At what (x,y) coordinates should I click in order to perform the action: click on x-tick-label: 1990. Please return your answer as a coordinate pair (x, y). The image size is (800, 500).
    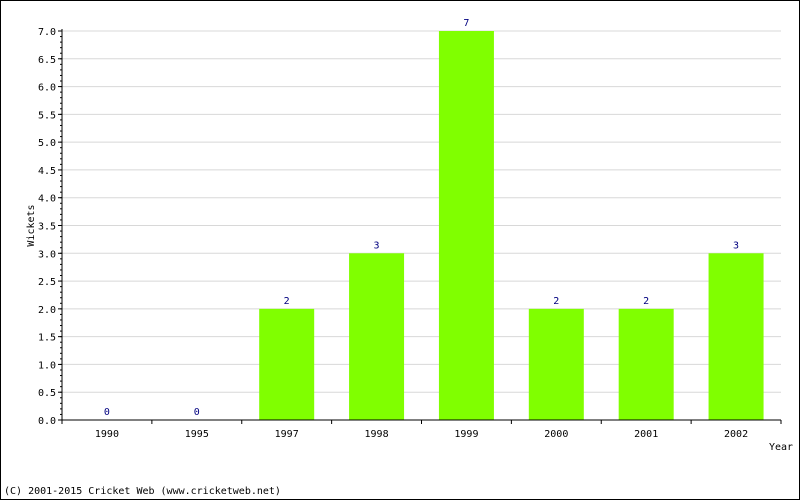
    Looking at the image, I should click on (107, 434).